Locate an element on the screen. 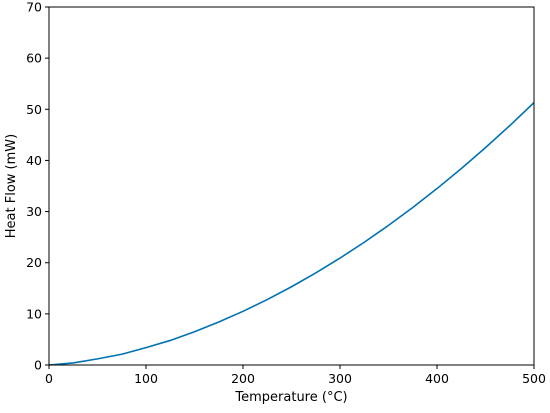  y-axis-ticks: 0 10 20 30 40 50 60 70 is located at coordinates (37, 186).